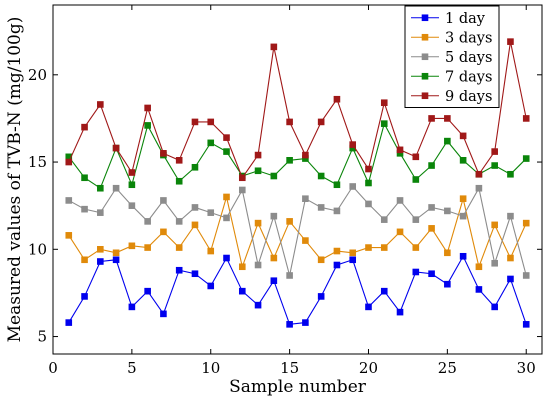  I want to click on x-tick-label: 15, so click(289, 368).